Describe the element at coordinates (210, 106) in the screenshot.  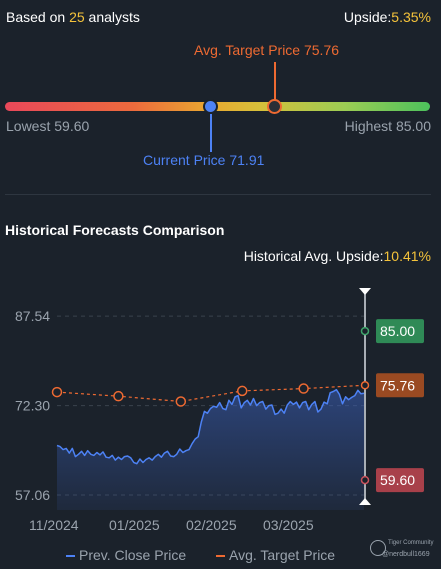
I see `current-price-marker` at that location.